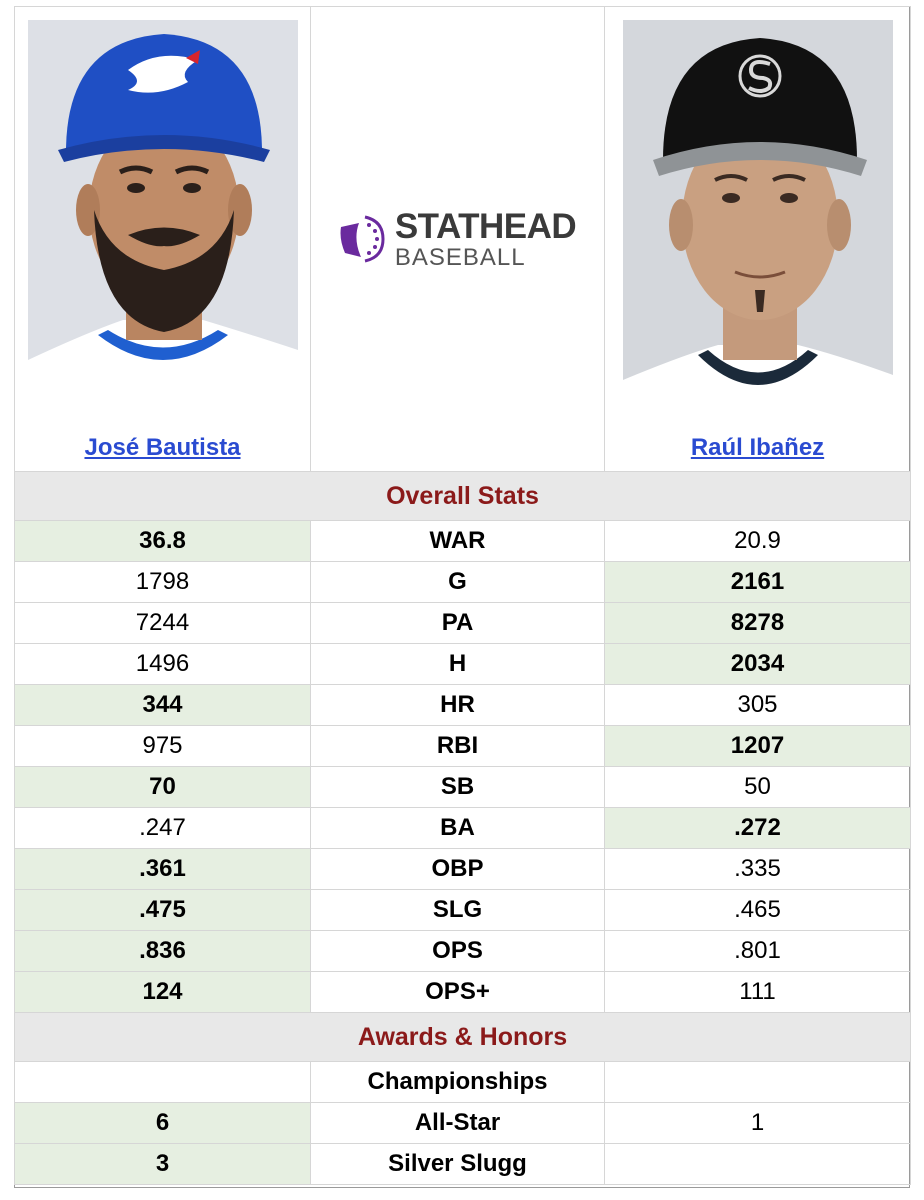  I want to click on awards-header-title: Awards & Honors, so click(462, 1037).